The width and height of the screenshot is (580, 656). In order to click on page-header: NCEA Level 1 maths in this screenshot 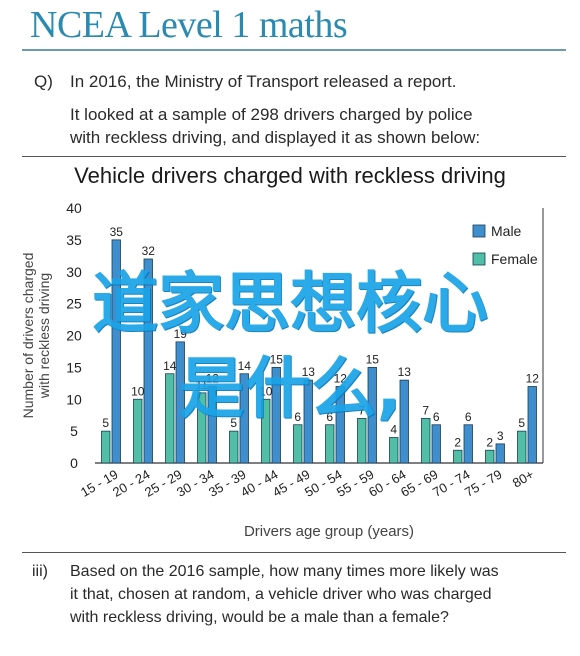, I will do `click(290, 25)`.